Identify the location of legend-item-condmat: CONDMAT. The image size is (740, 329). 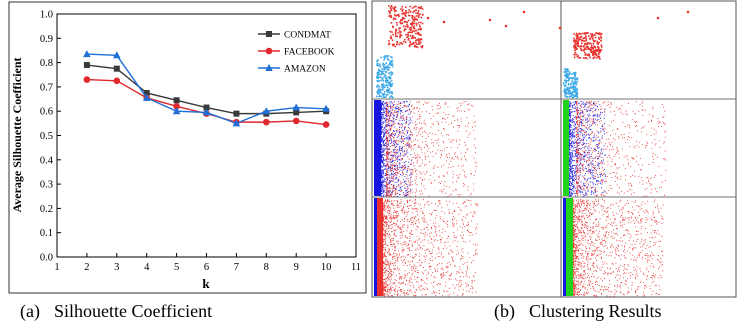
(294, 36).